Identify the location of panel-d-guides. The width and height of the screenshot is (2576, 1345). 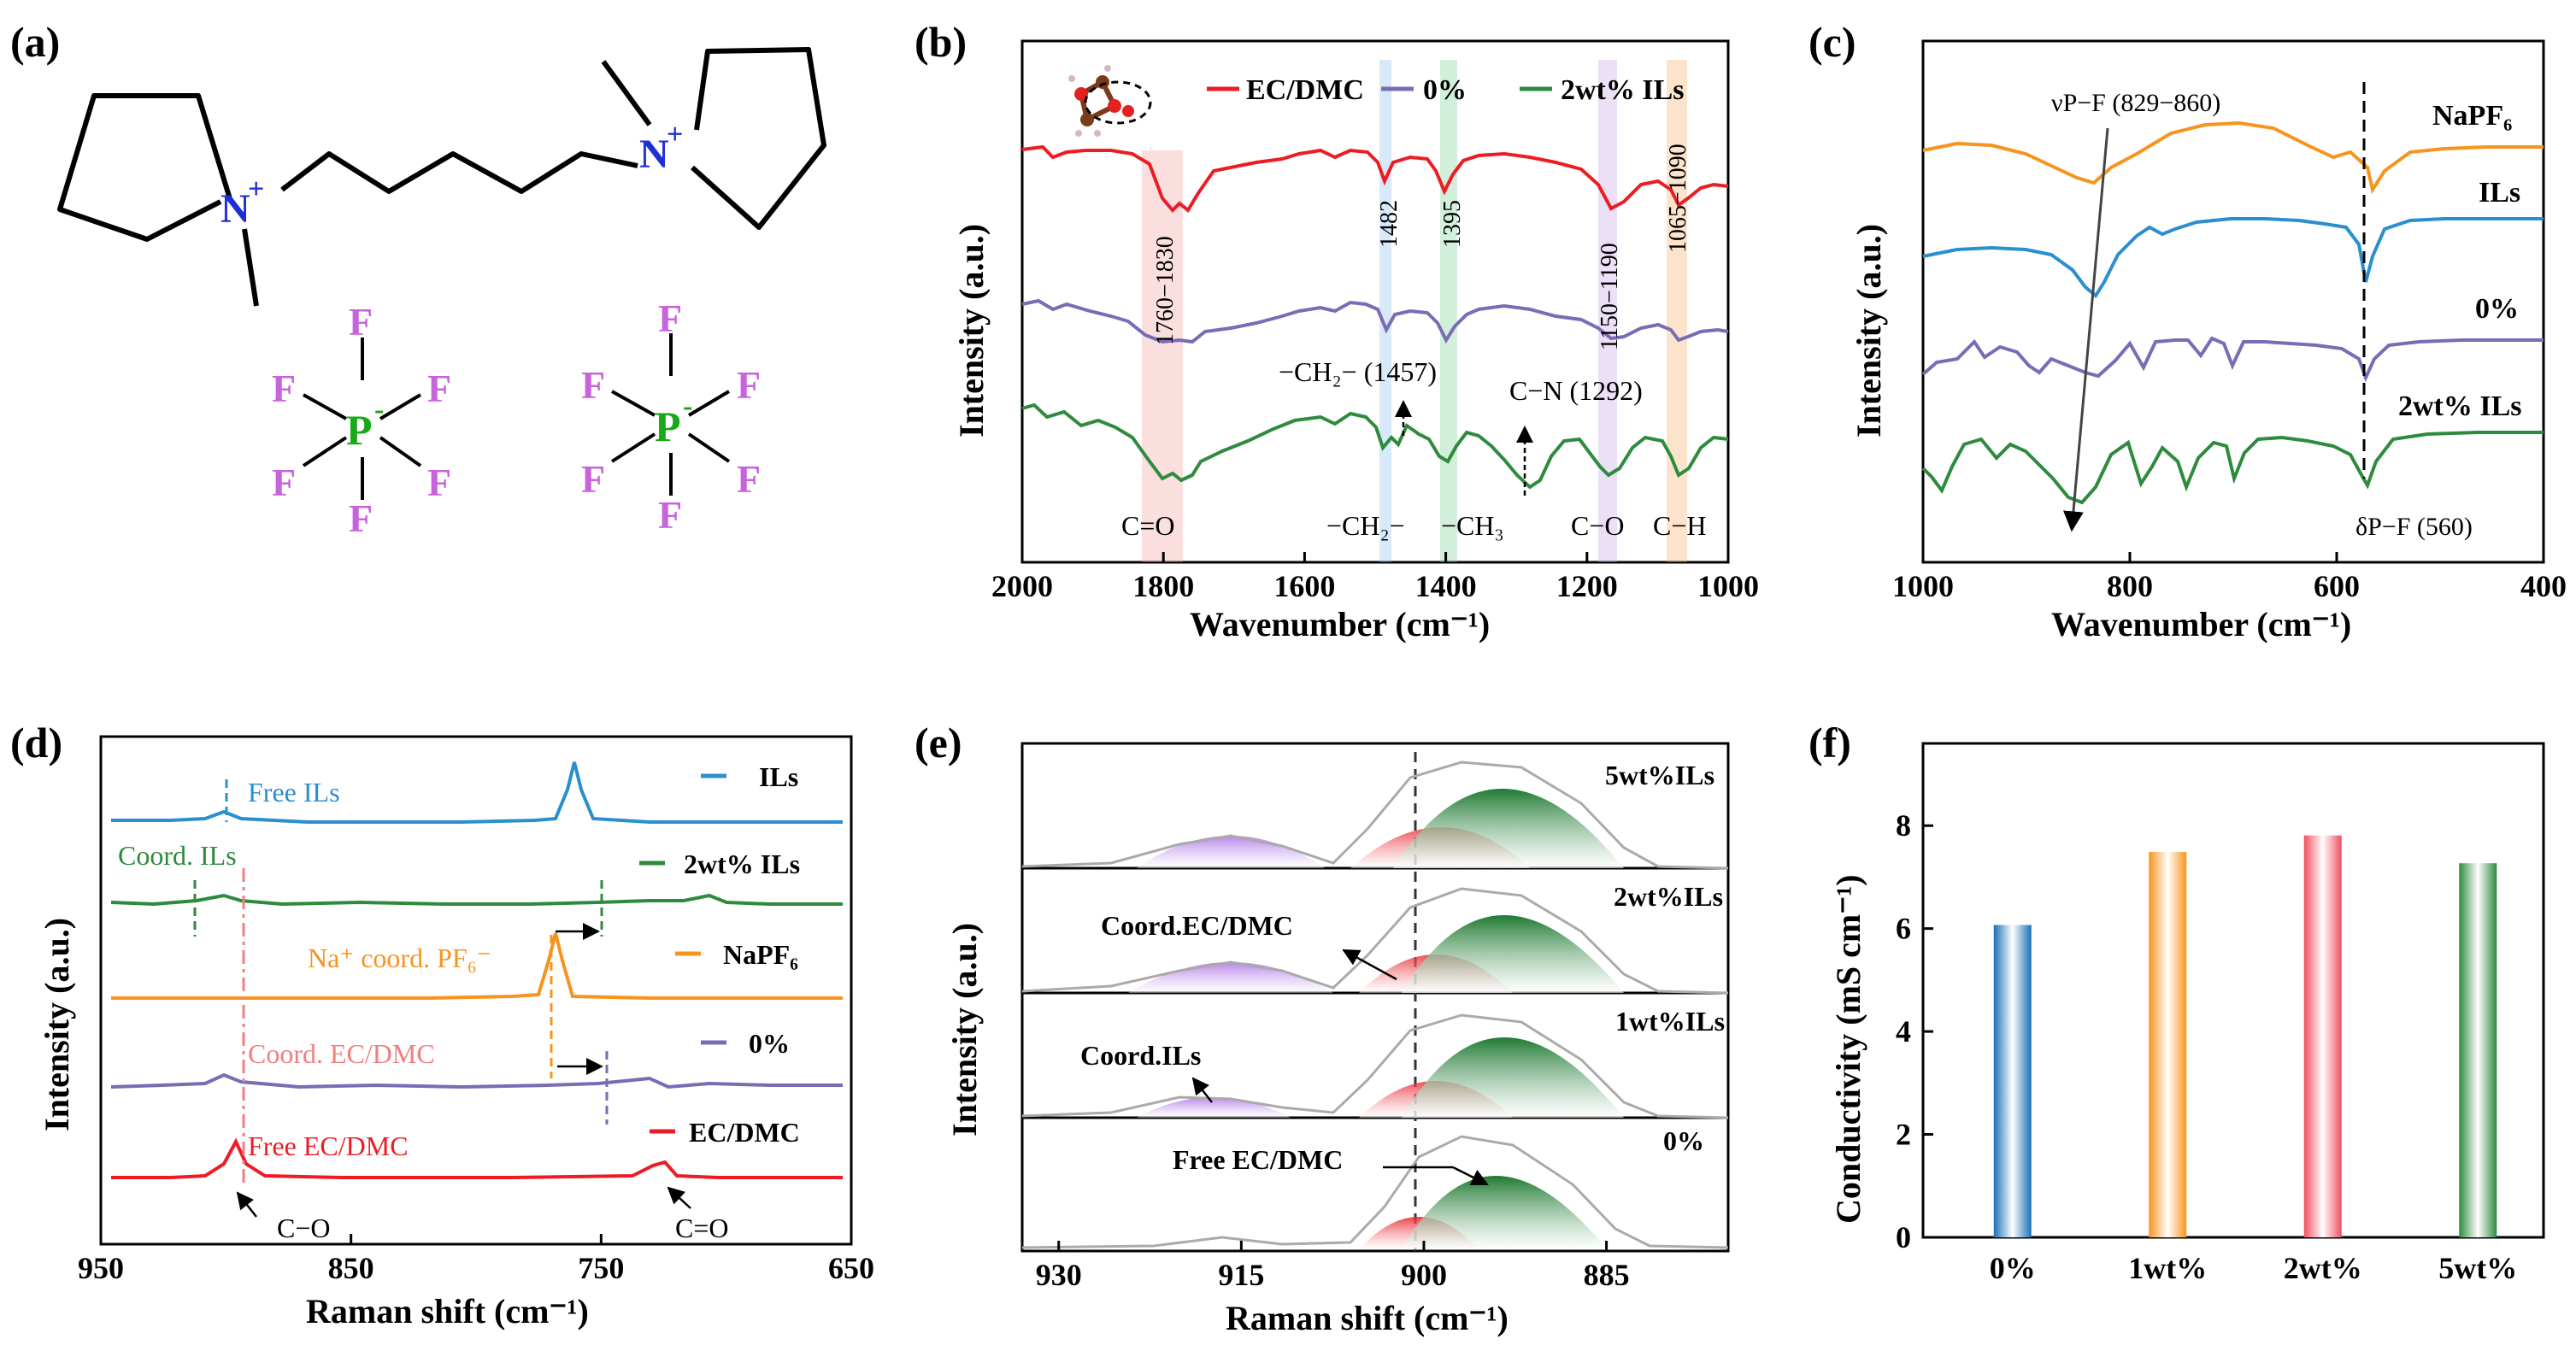
(442, 999).